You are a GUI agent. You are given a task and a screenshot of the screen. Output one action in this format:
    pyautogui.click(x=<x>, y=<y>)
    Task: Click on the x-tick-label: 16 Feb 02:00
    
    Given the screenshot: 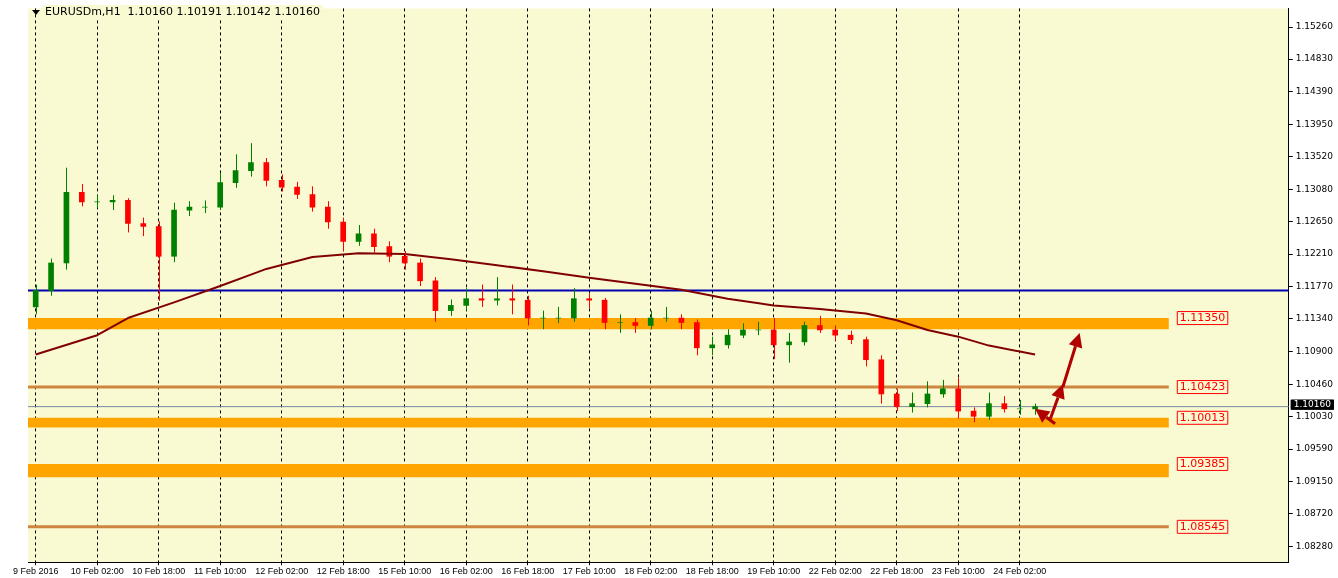 What is the action you would take?
    pyautogui.click(x=466, y=571)
    